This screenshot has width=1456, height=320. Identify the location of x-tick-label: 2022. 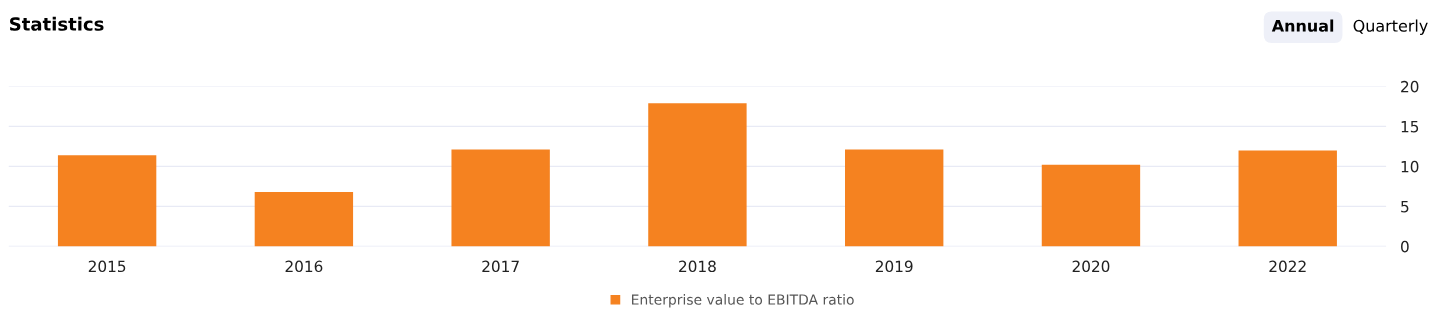
(1287, 266).